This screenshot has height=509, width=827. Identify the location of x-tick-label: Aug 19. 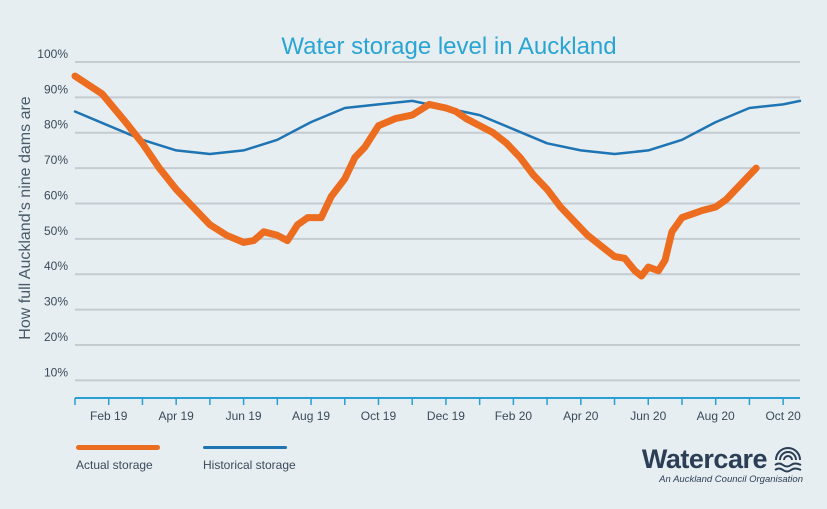
(311, 416).